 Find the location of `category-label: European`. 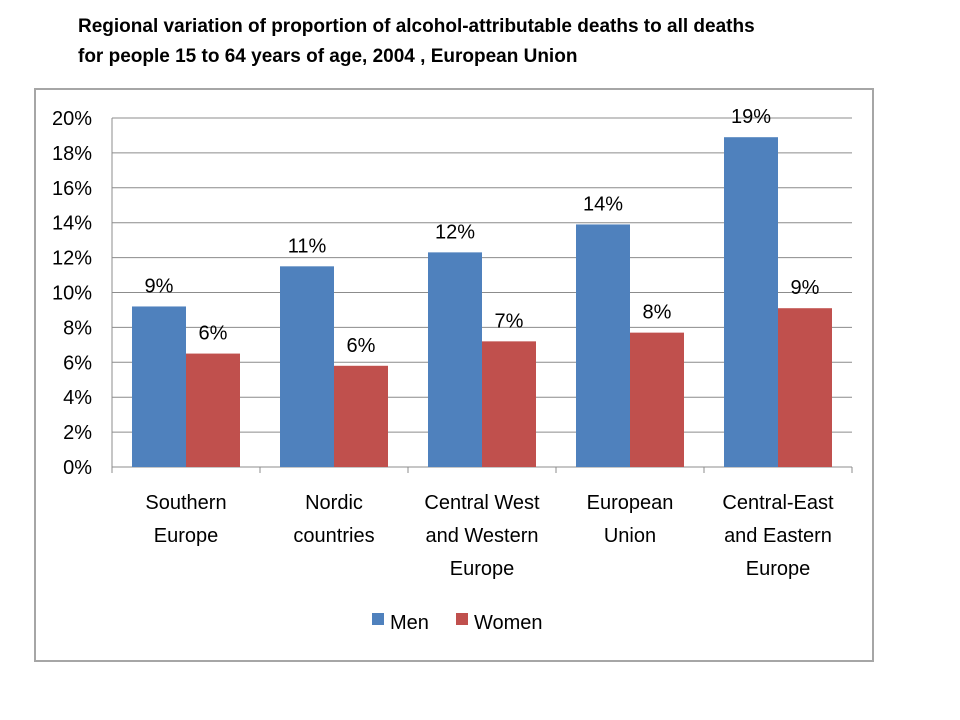

category-label: European is located at coordinates (630, 503).